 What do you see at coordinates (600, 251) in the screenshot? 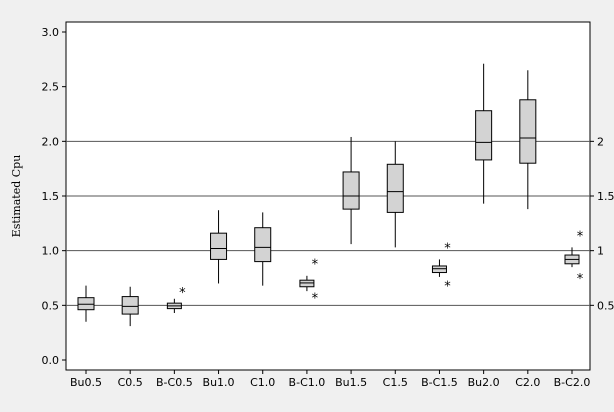
I see `right-tick-label: 1` at bounding box center [600, 251].